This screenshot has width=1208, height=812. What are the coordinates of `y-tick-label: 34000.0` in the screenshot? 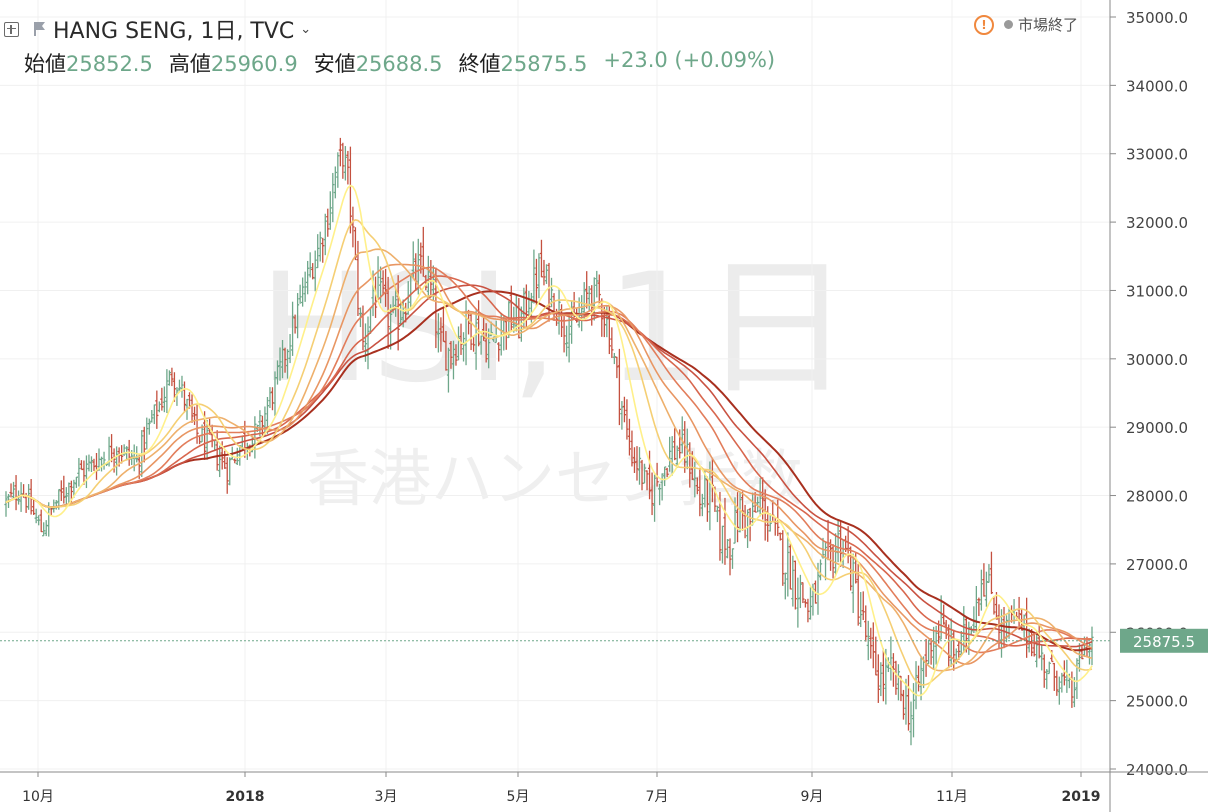 It's located at (1157, 86).